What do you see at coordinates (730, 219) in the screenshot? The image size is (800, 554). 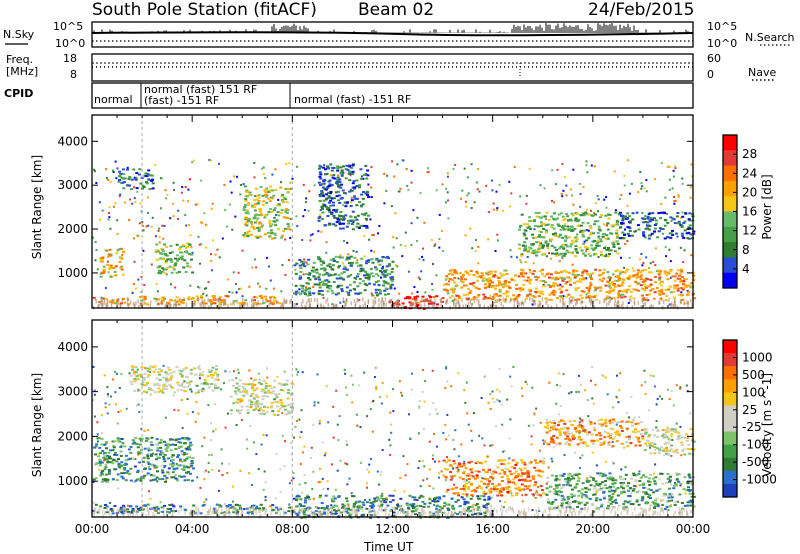 I see `colorbar-cell` at bounding box center [730, 219].